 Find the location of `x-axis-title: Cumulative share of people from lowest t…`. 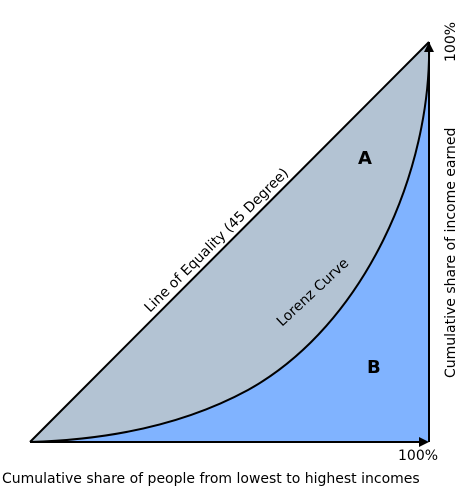

x-axis-title: Cumulative share of people from lowest t… is located at coordinates (211, 479).